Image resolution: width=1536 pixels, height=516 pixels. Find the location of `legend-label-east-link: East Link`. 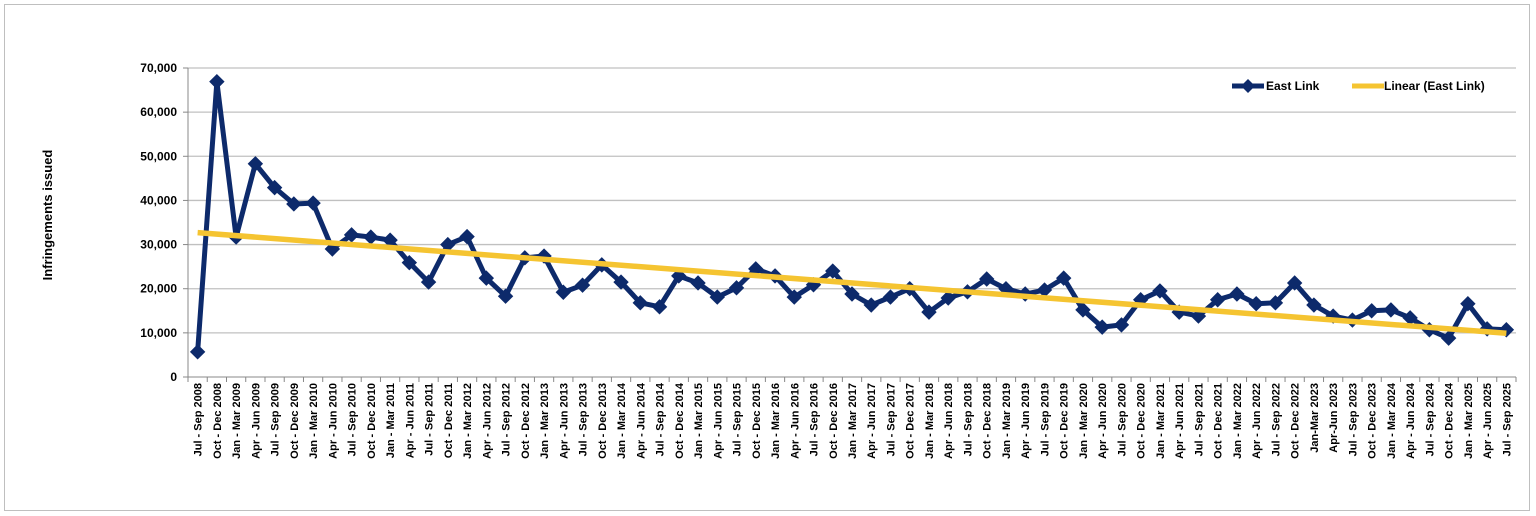

legend-label-east-link: East Link is located at coordinates (1293, 86).